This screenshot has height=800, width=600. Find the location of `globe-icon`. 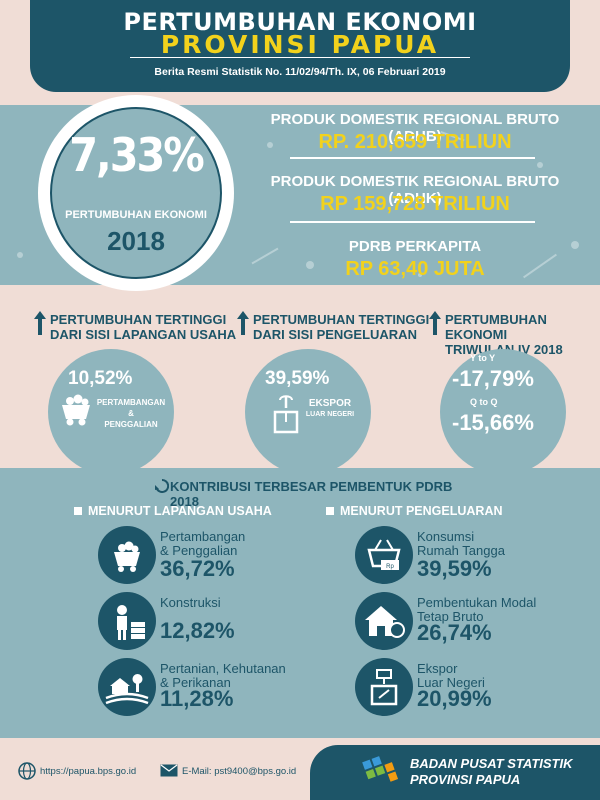

globe-icon is located at coordinates (27, 771).